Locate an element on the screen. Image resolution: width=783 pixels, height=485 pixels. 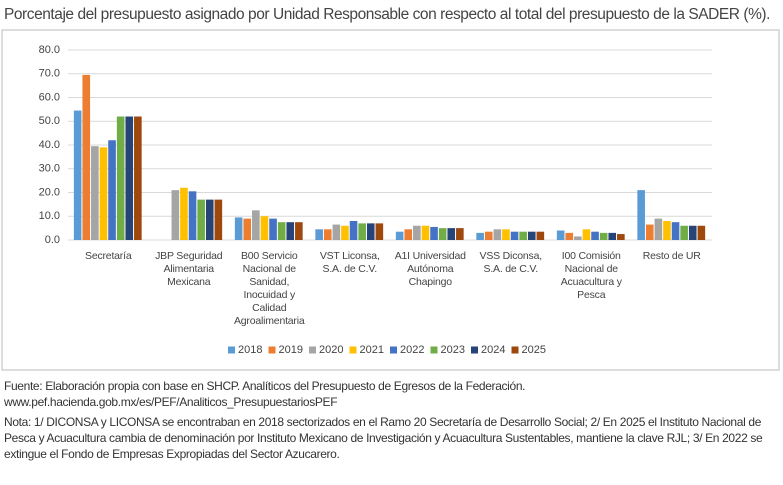
legend-label: 2019 is located at coordinates (291, 350).